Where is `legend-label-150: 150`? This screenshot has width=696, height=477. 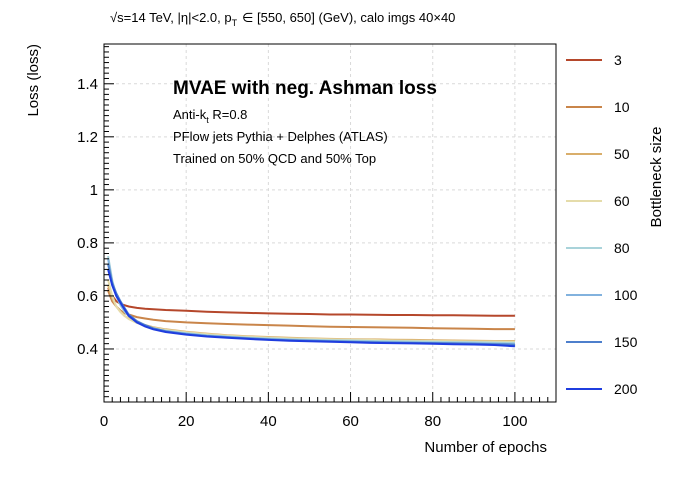
legend-label-150: 150 is located at coordinates (626, 342).